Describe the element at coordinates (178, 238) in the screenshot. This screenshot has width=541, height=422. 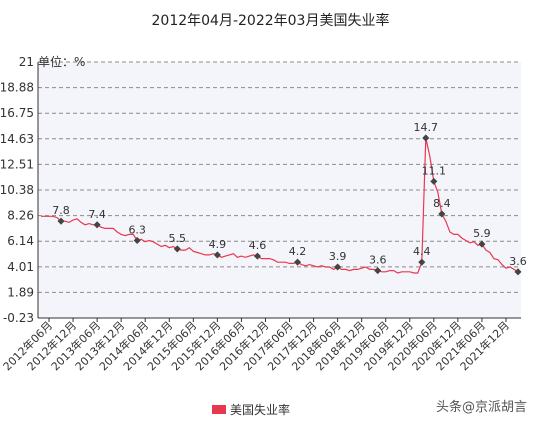
I see `data-label: 5.5` at that location.